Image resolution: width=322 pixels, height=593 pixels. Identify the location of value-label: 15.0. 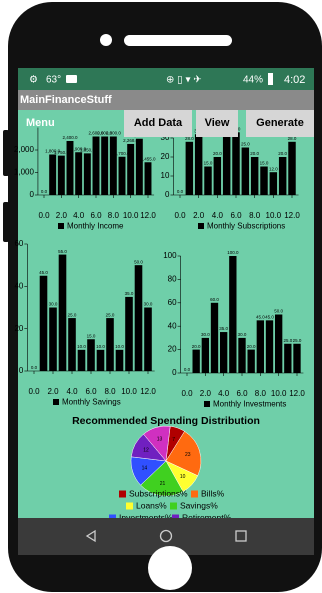
(208, 163).